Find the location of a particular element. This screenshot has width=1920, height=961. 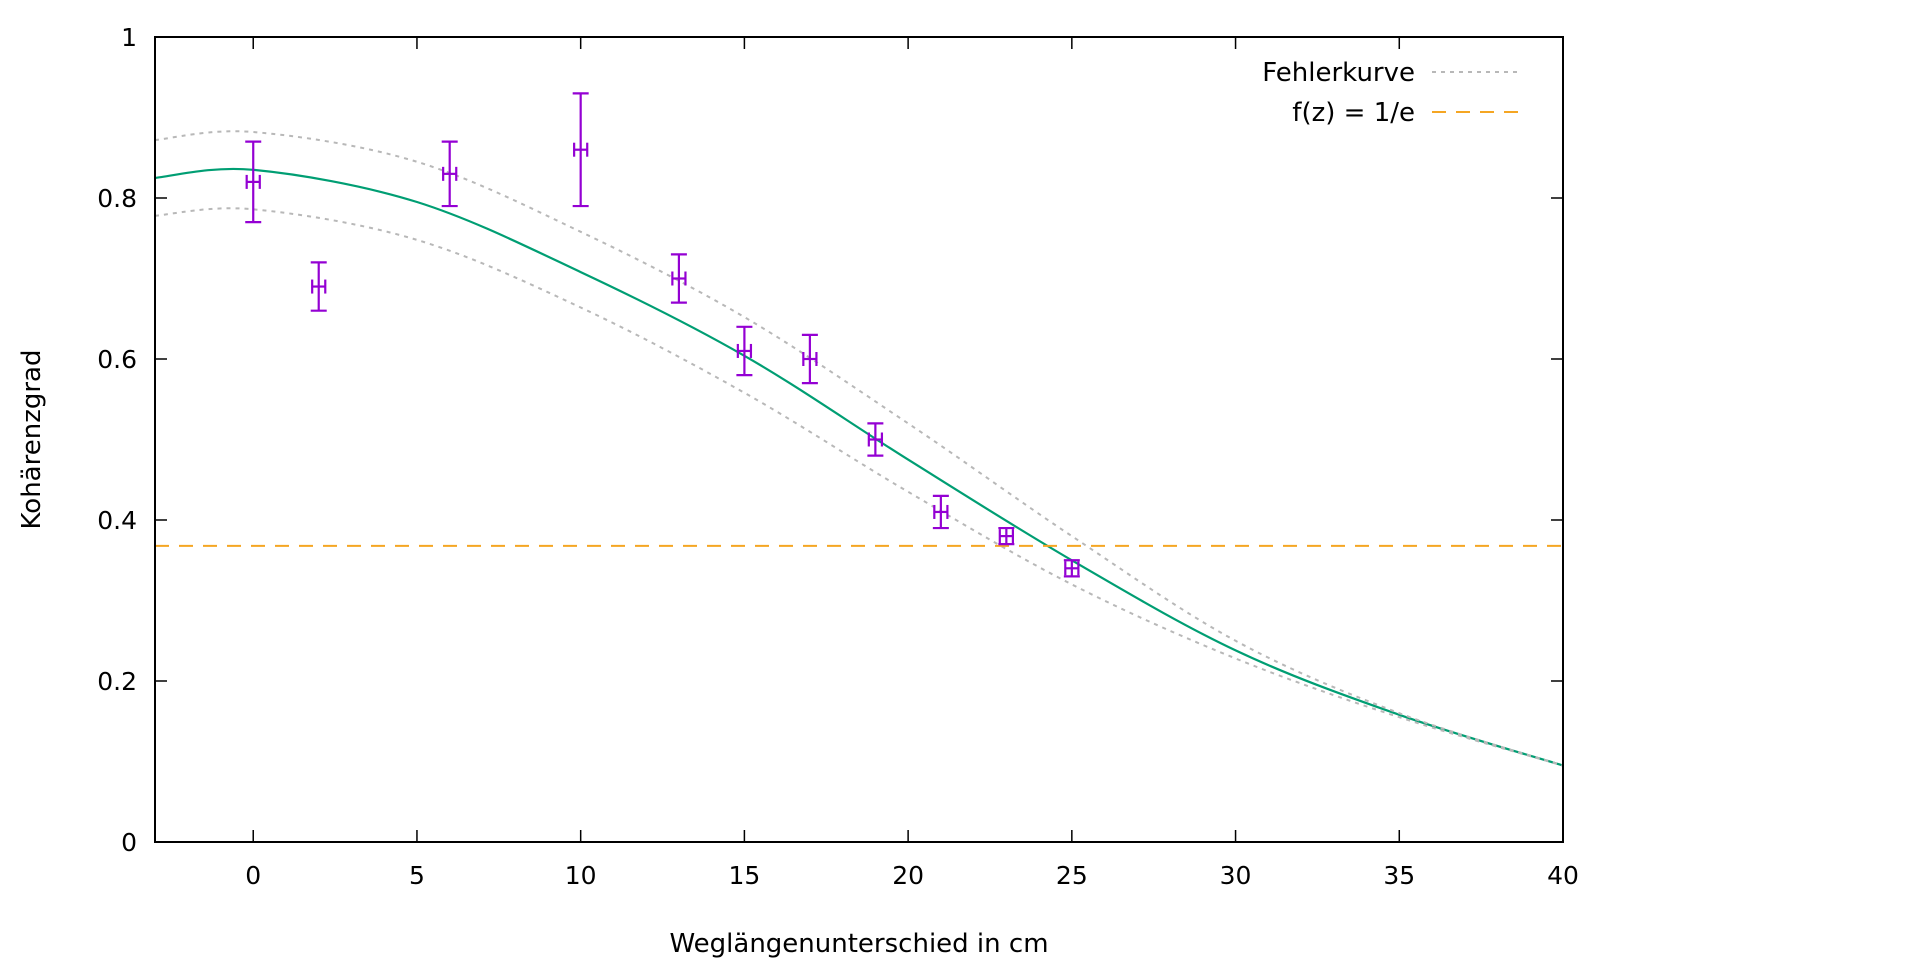

x-tick-label: 0 is located at coordinates (253, 875).